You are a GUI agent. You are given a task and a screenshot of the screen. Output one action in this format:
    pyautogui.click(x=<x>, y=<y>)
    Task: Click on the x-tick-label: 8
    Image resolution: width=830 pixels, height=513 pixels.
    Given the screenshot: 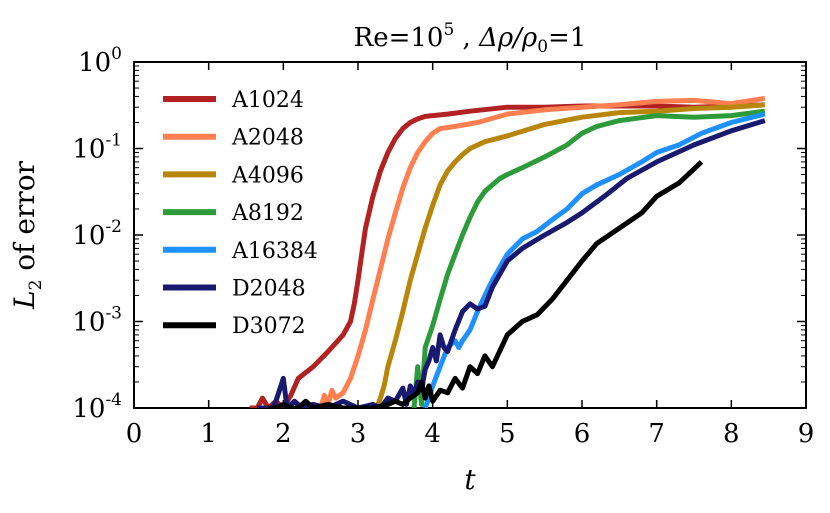 What is the action you would take?
    pyautogui.click(x=731, y=434)
    